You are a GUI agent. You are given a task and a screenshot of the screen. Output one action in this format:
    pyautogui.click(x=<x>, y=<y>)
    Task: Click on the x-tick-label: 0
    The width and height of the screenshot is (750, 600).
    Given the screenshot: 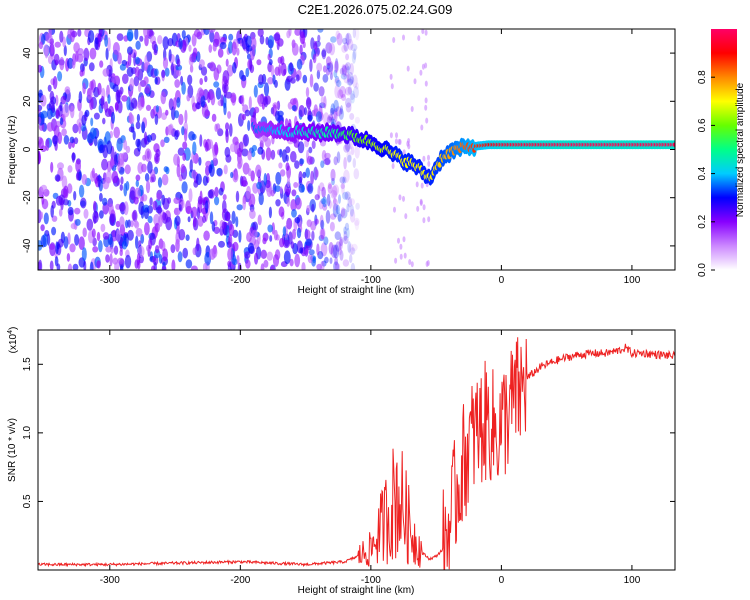 What is the action you would take?
    pyautogui.click(x=502, y=280)
    